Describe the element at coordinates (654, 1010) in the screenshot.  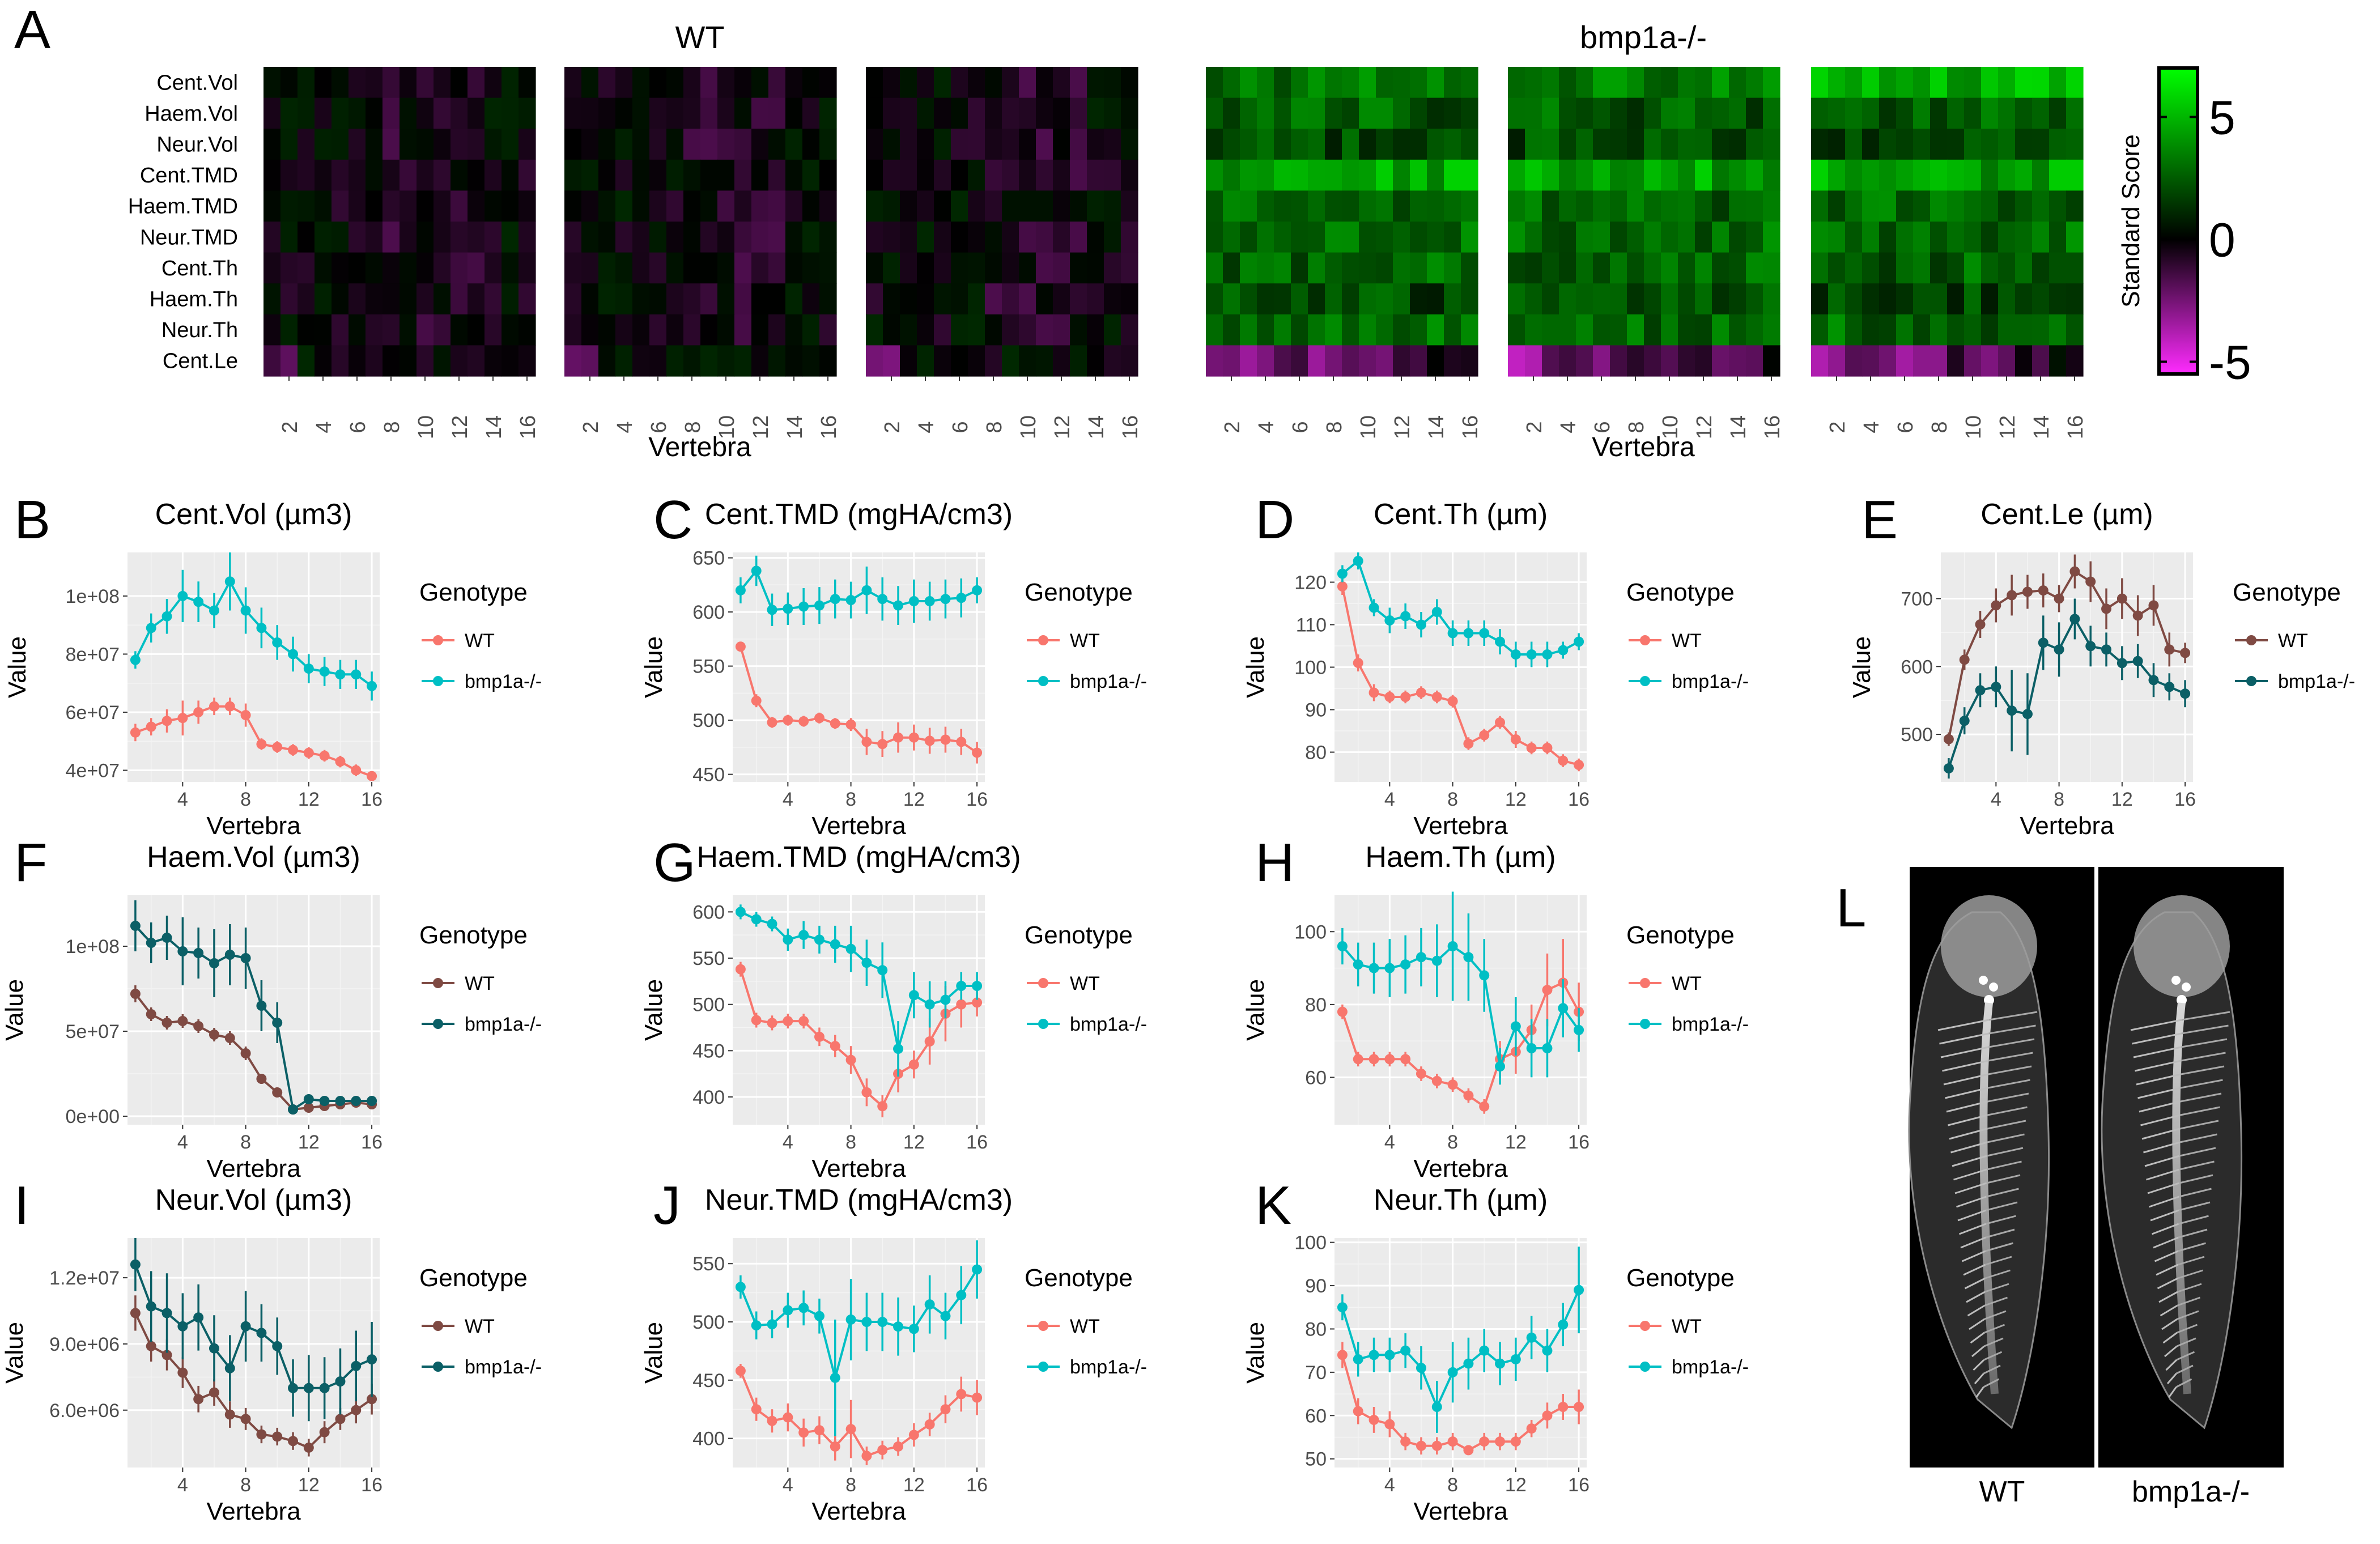
I see `y-axis-label: Value` at that location.